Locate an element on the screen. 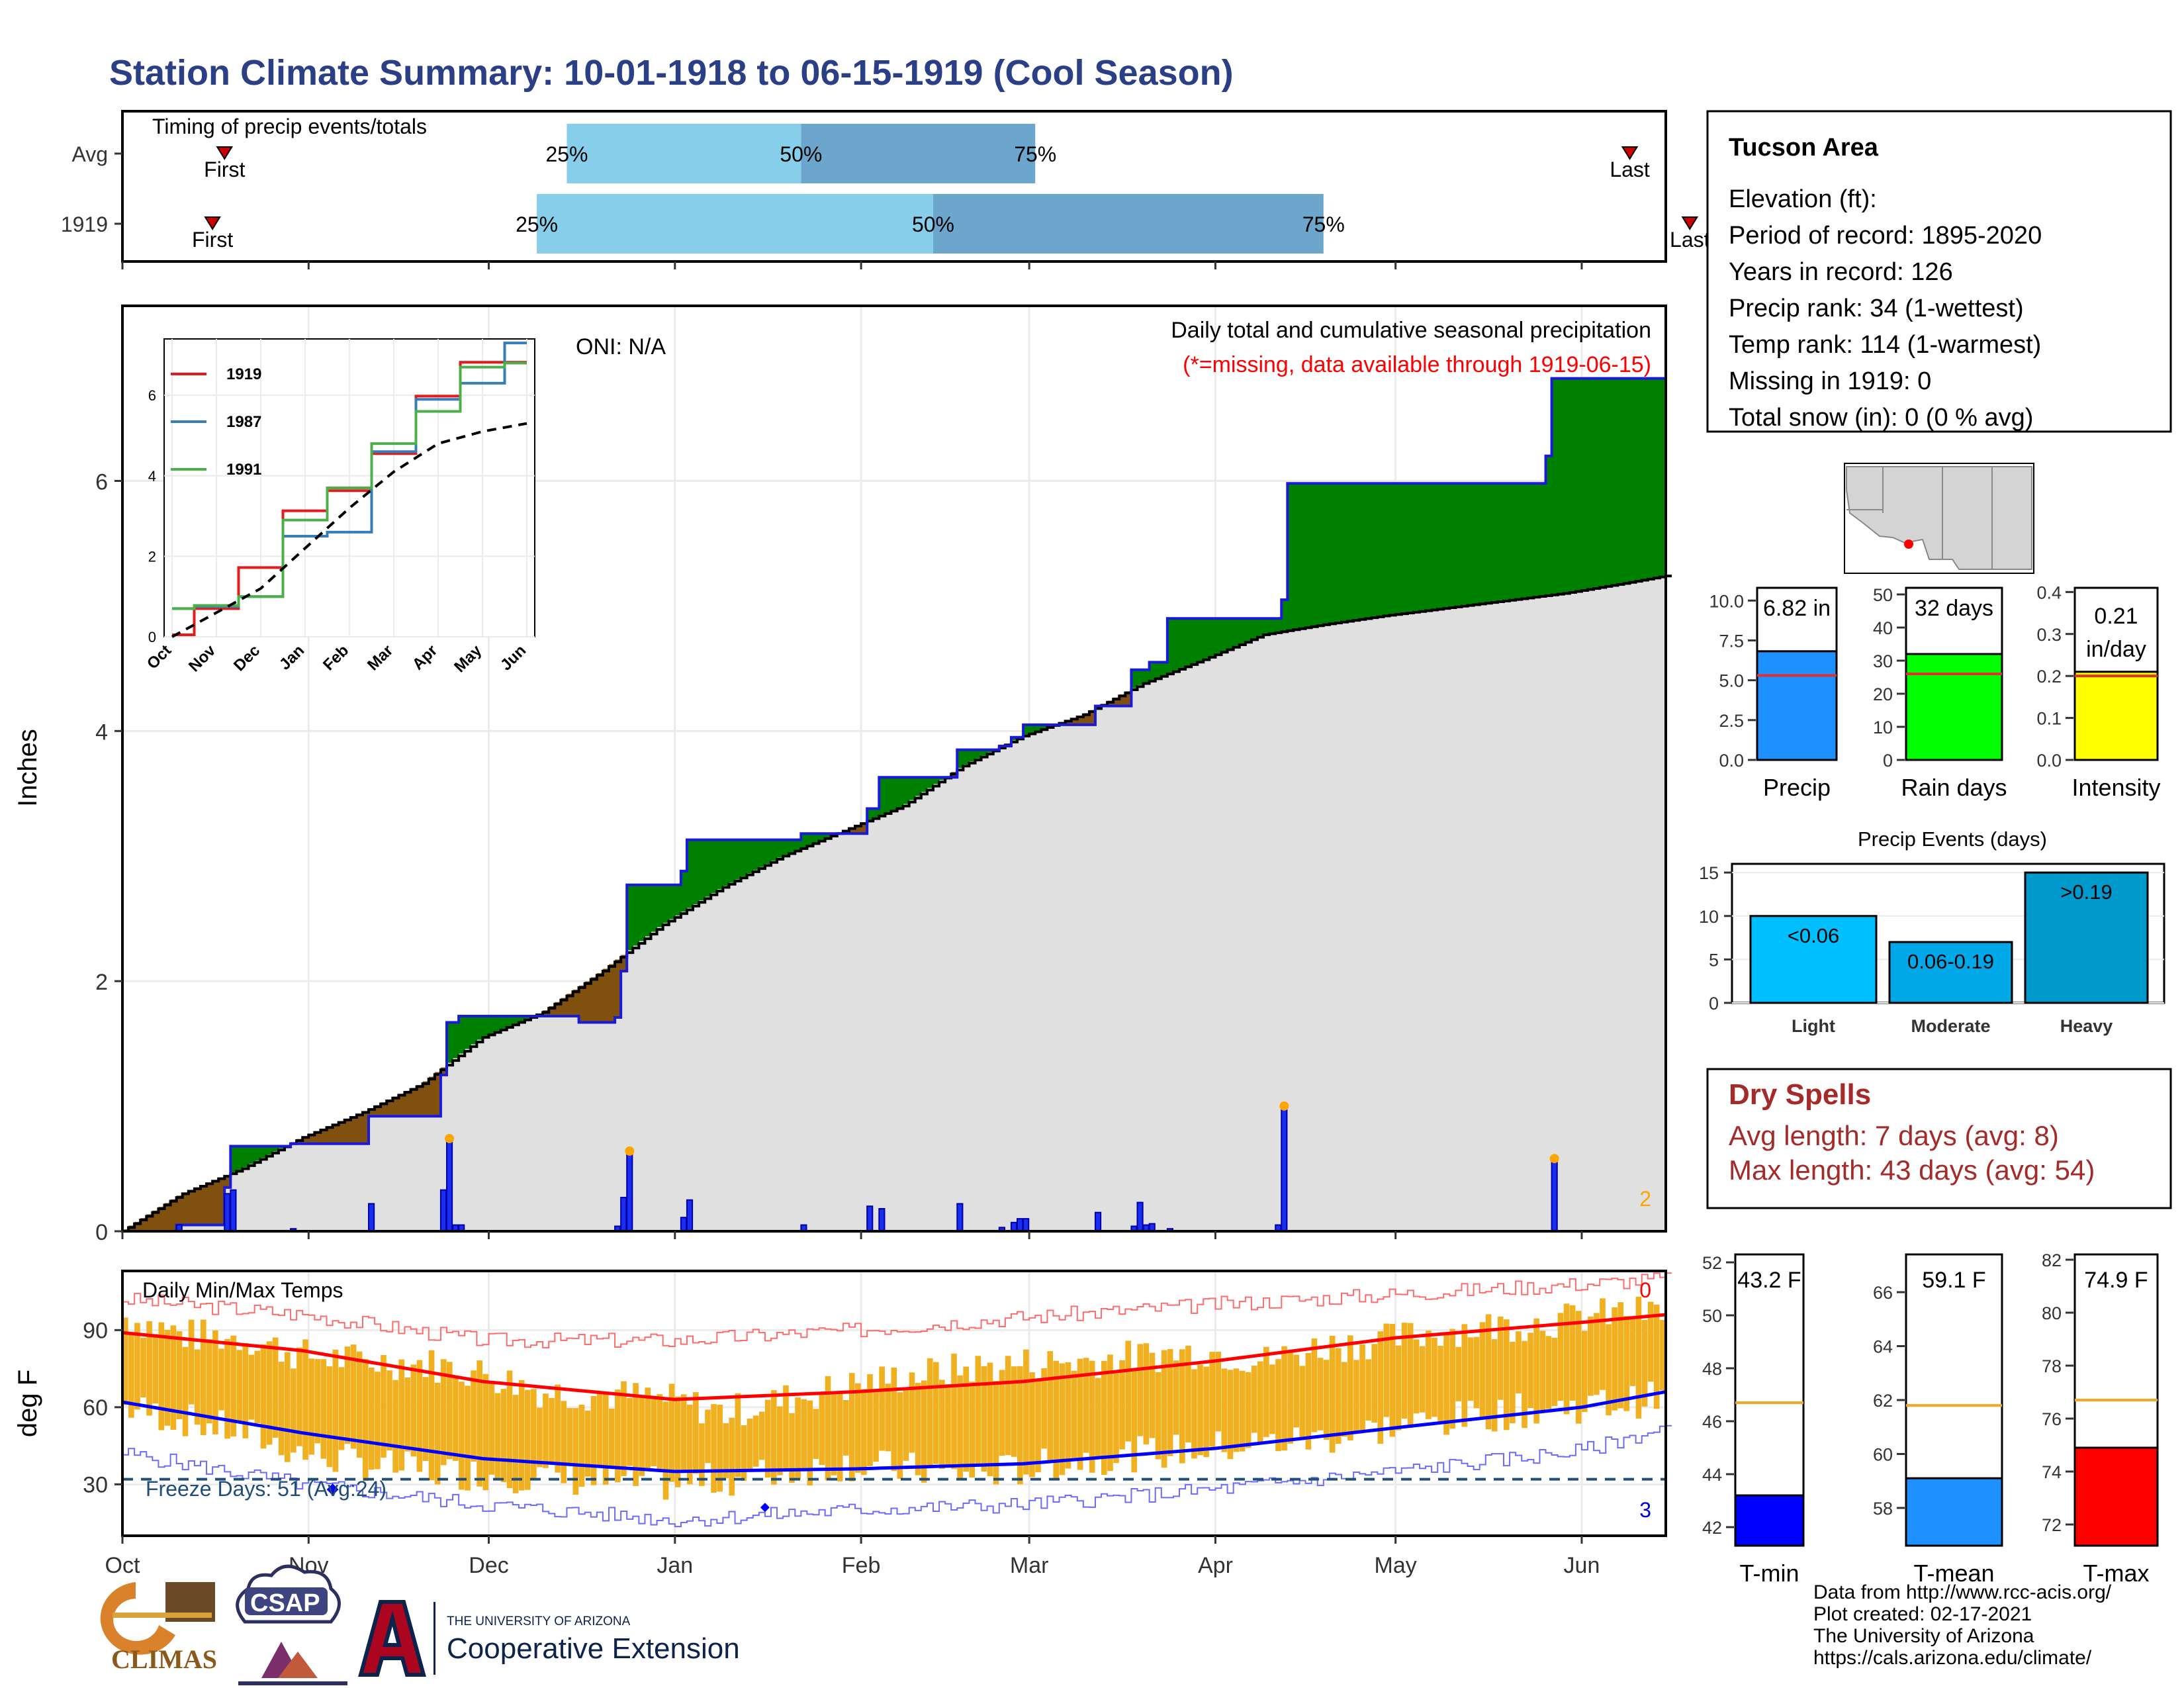 Image resolution: width=2184 pixels, height=1688 pixels. temp-ytick-label: 30 is located at coordinates (95, 1484).